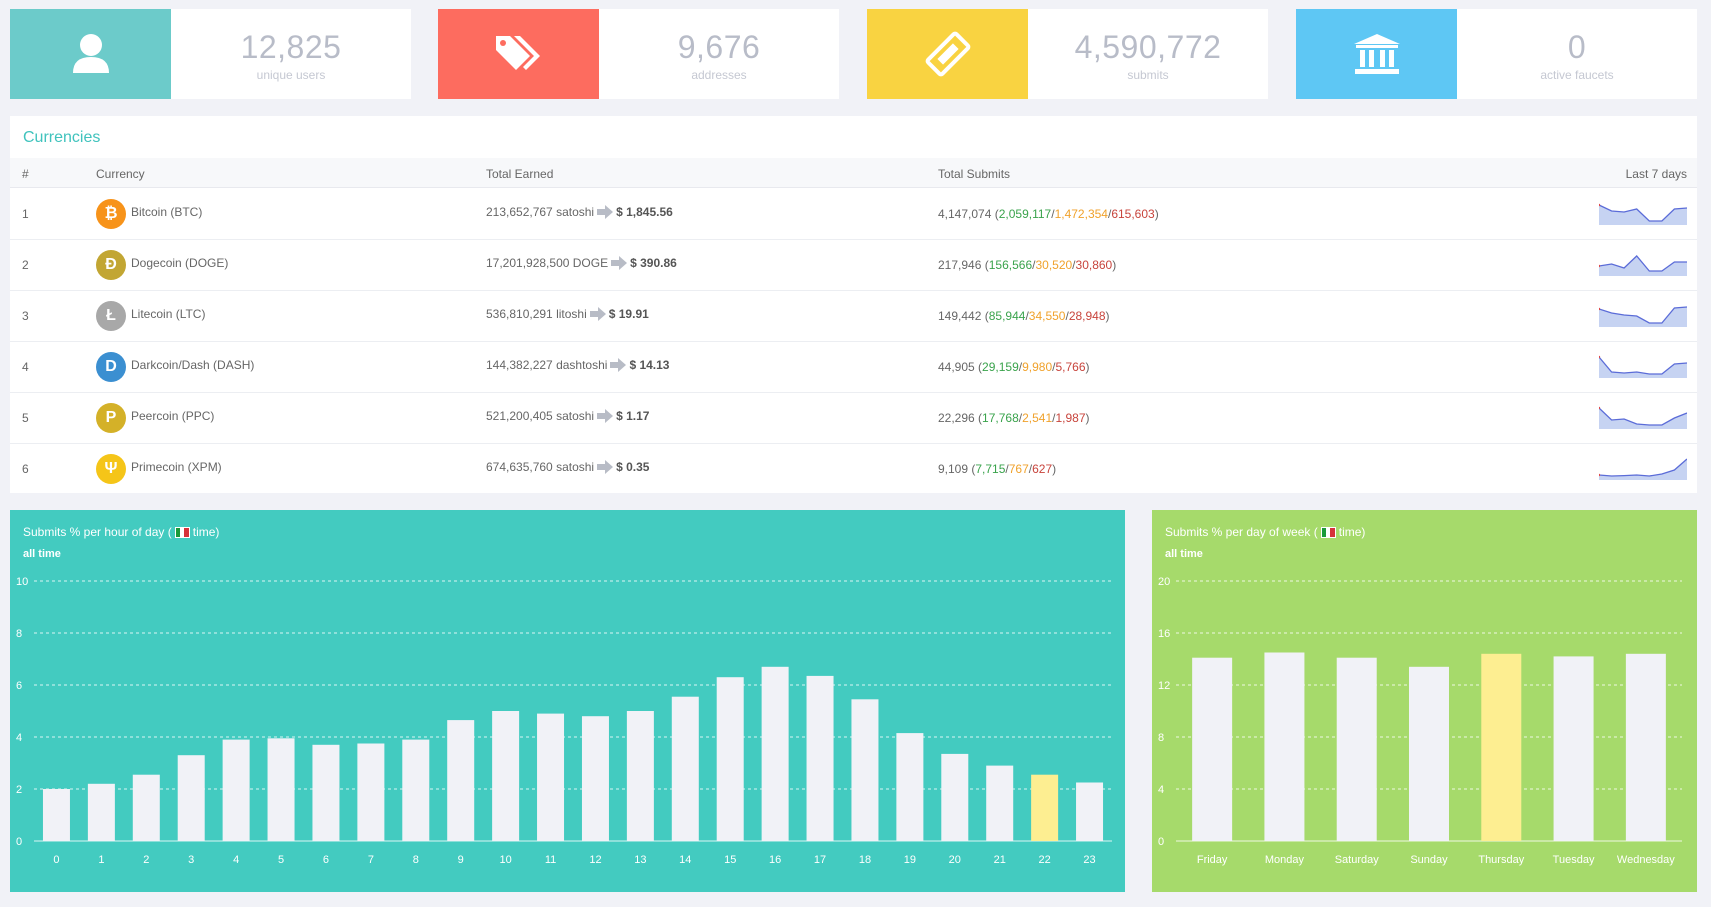  What do you see at coordinates (990, 469) in the screenshot?
I see `submits-green: 7,715` at bounding box center [990, 469].